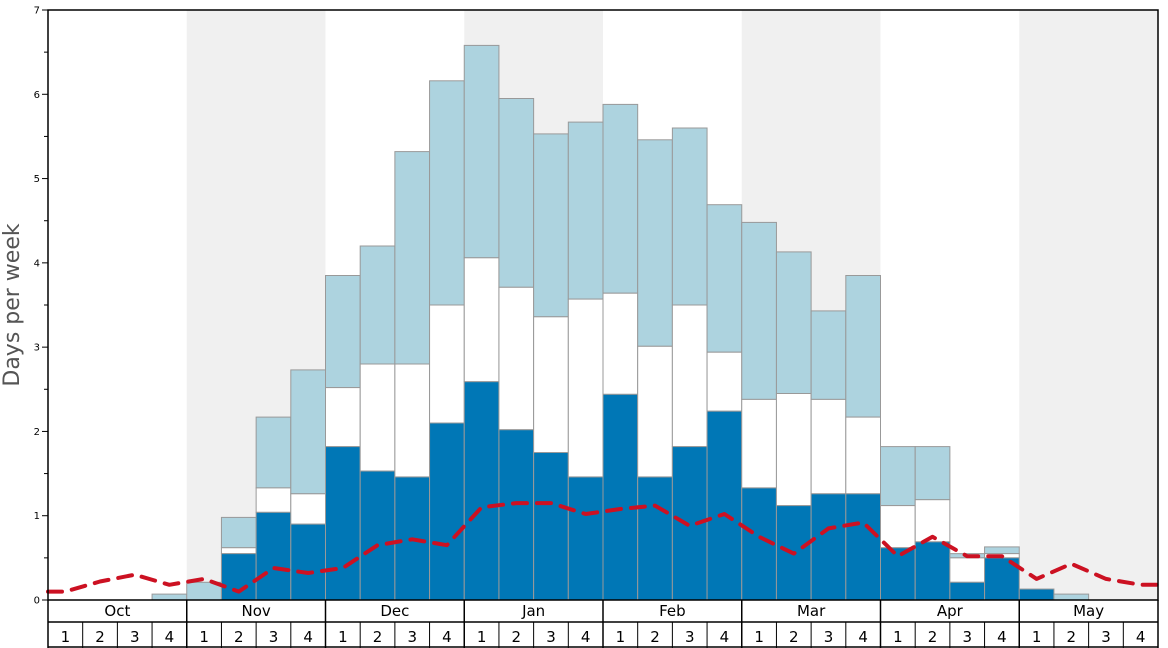 Image resolution: width=1168 pixels, height=648 pixels. What do you see at coordinates (967, 637) in the screenshot?
I see `week-label-apr-3: 3` at bounding box center [967, 637].